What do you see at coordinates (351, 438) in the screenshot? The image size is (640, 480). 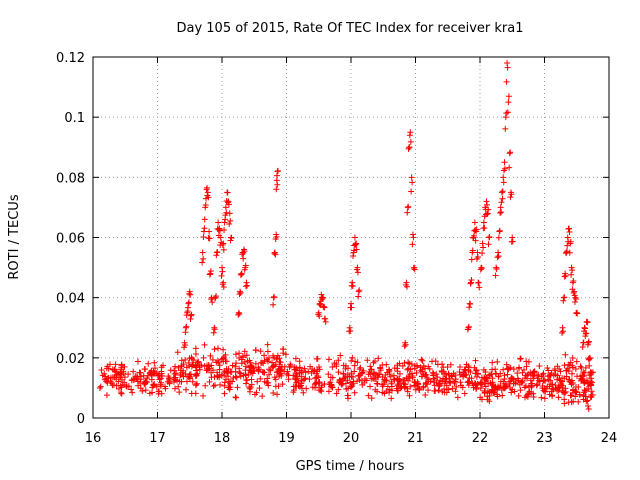 I see `x-tick-labels: 16 17 18 19 20 21 22 23 24` at bounding box center [351, 438].